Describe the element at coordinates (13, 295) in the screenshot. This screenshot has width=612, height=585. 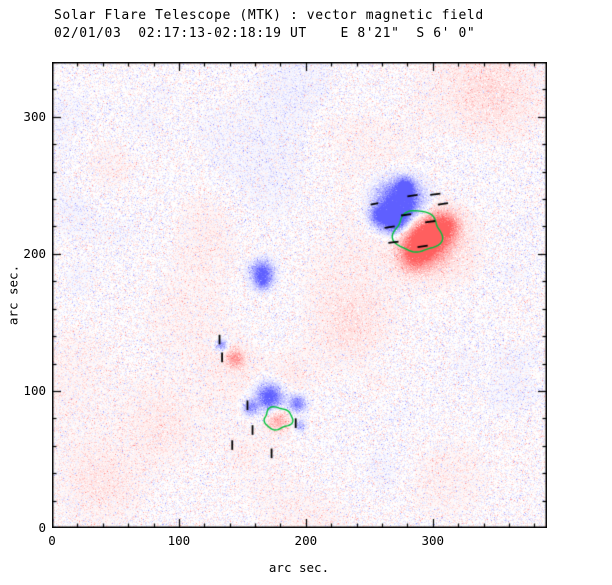
I see `y-axis-label: arc sec.` at that location.